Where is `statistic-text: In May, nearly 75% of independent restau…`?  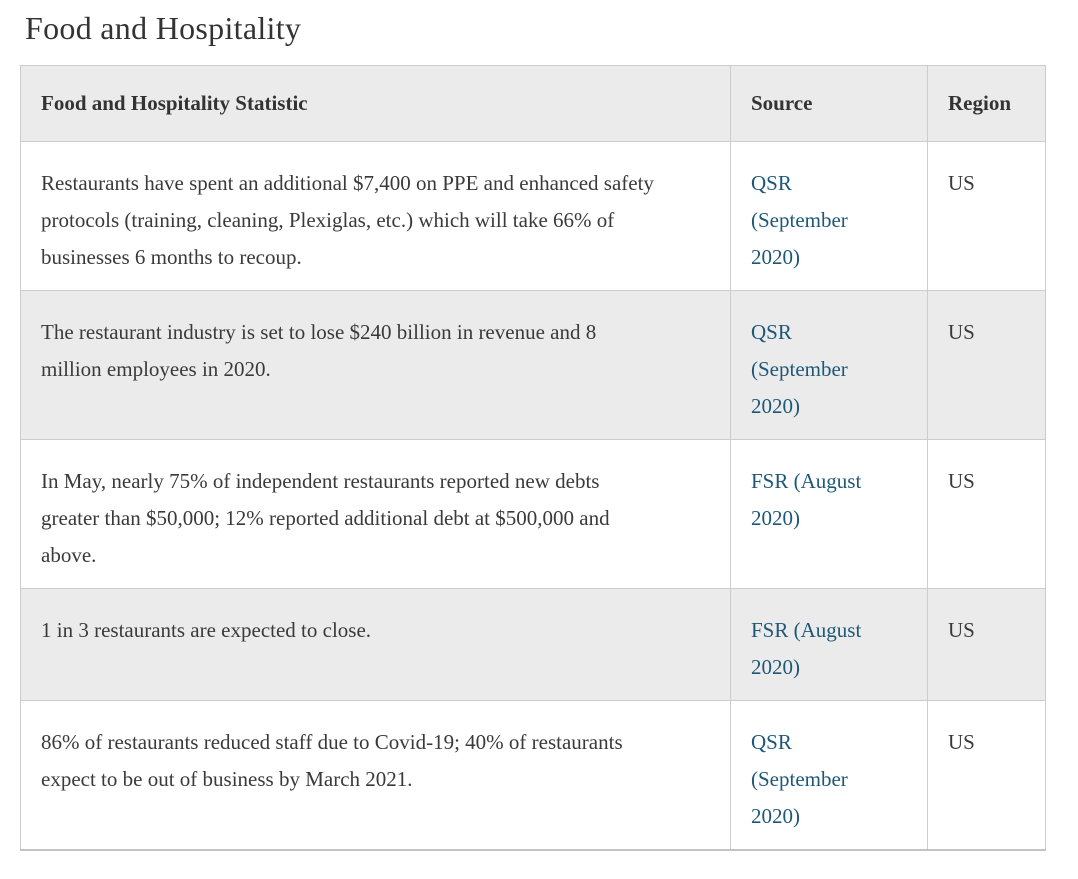 statistic-text: In May, nearly 75% of independent restau… is located at coordinates (325, 517).